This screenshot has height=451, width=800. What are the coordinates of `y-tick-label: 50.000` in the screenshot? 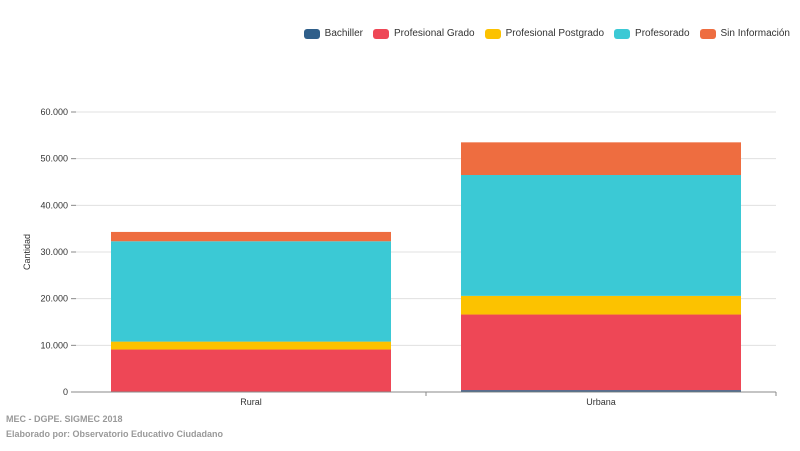 It's located at (54, 159).